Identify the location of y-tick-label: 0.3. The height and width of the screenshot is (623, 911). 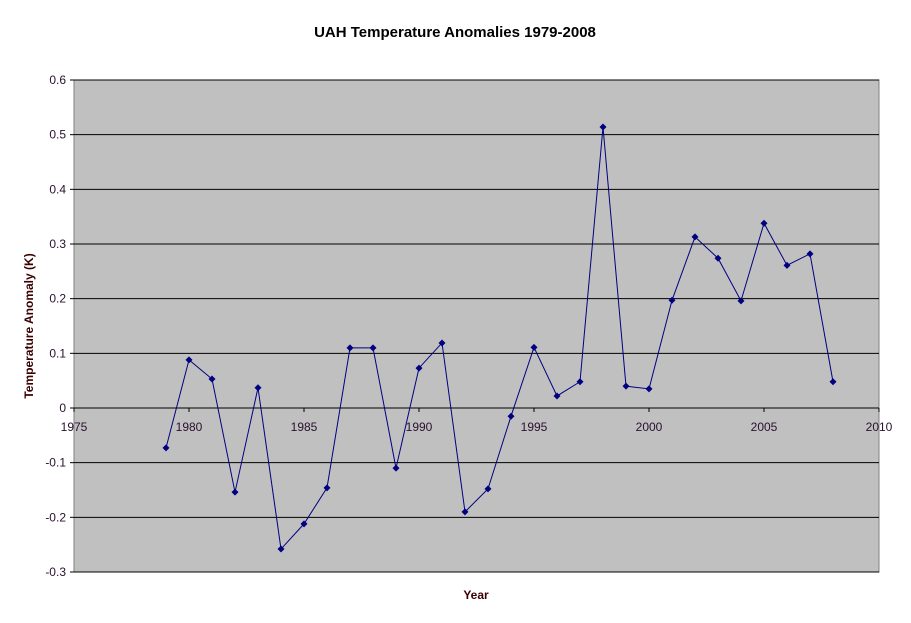
(57, 244).